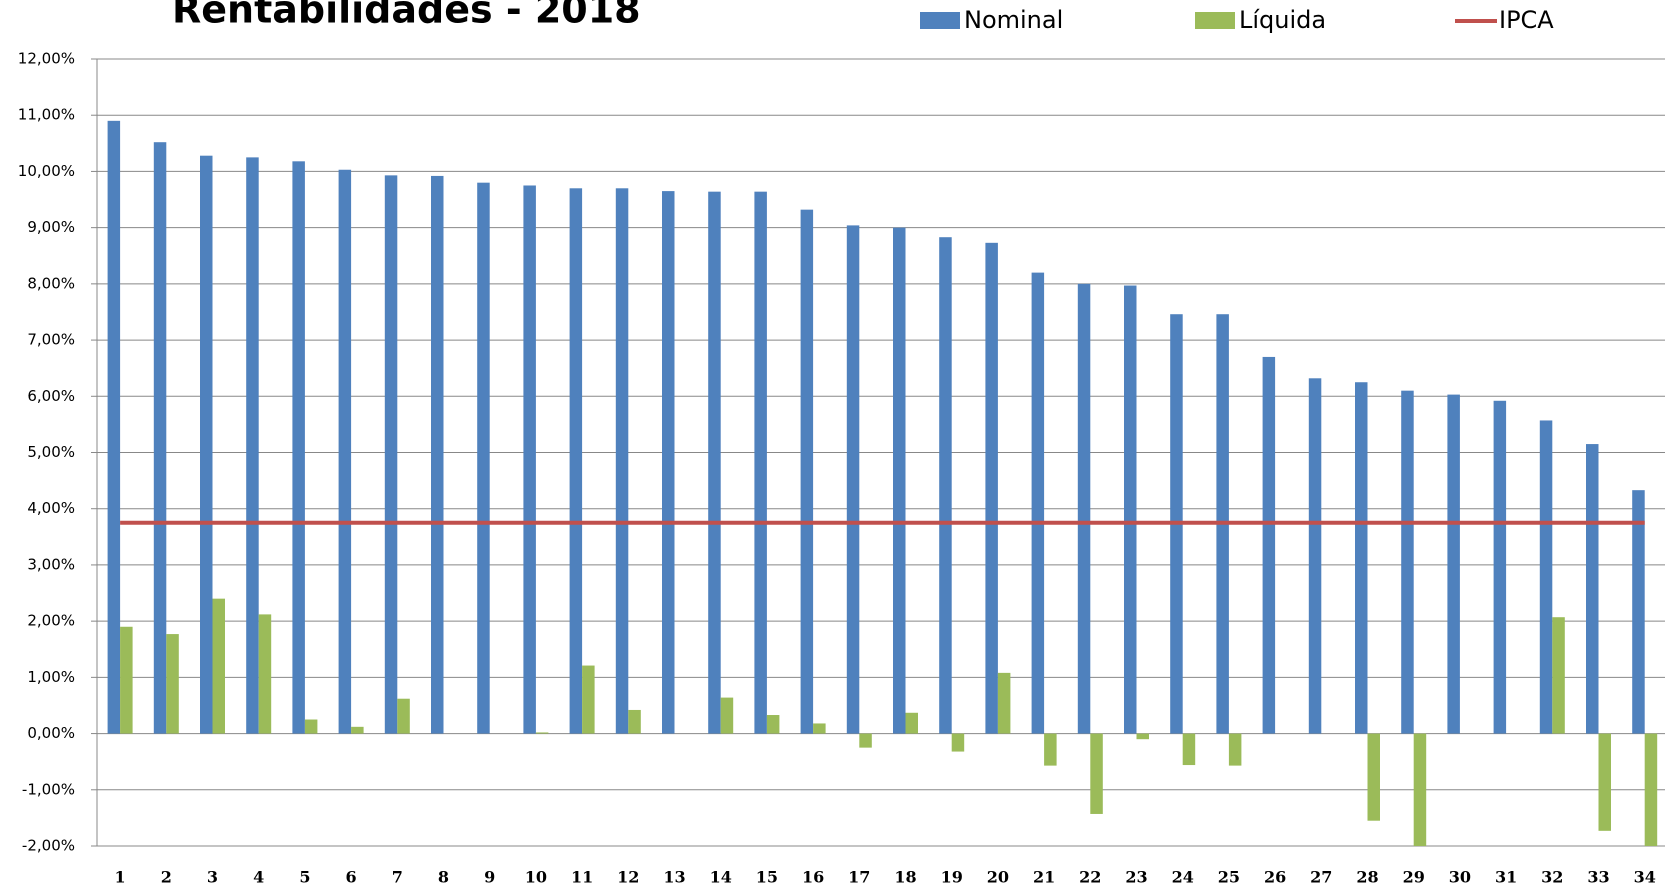  Describe the element at coordinates (905, 877) in the screenshot. I see `x-tick-label: 18` at that location.